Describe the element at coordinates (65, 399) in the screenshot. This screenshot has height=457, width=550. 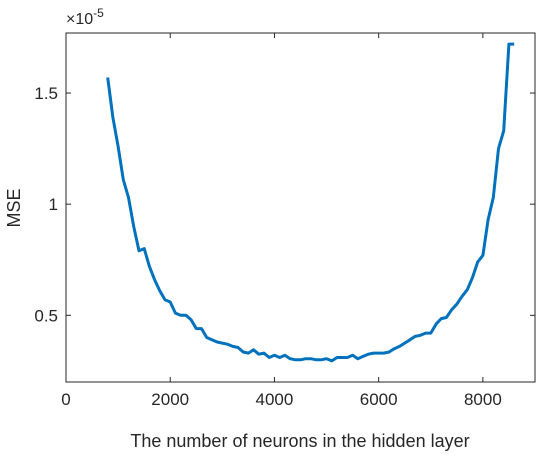
I see `x-tick-label: 0` at that location.